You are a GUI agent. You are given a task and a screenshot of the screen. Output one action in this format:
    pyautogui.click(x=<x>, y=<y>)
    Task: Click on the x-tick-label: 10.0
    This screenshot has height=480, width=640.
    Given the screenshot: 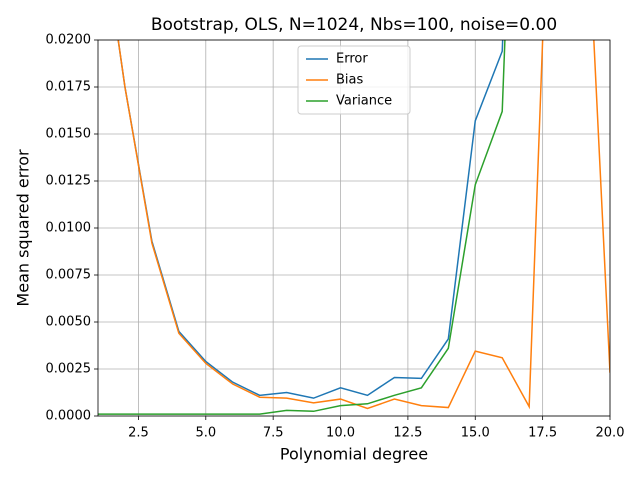 What is the action you would take?
    pyautogui.click(x=340, y=433)
    